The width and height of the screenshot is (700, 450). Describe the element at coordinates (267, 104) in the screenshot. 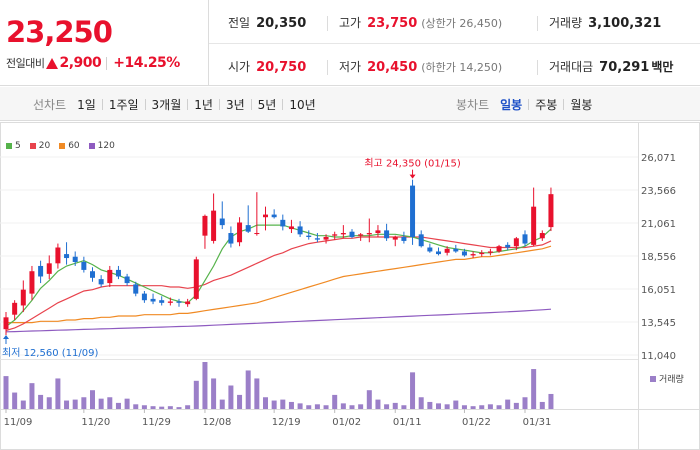

I see `line-period-option-5: 5년` at that location.